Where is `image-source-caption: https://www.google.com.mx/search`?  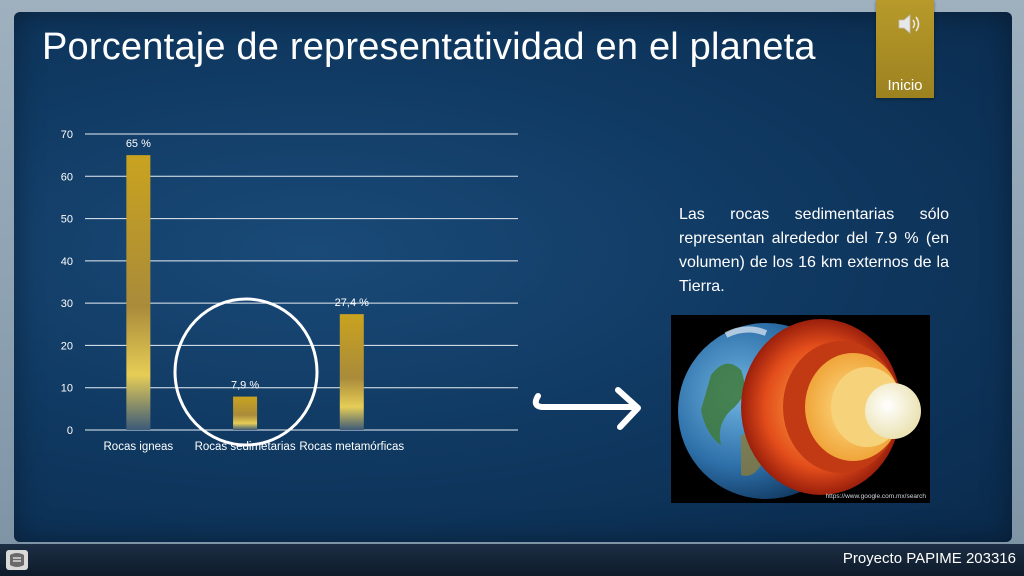
image-source-caption: https://www.google.com.mx/search is located at coordinates (875, 496).